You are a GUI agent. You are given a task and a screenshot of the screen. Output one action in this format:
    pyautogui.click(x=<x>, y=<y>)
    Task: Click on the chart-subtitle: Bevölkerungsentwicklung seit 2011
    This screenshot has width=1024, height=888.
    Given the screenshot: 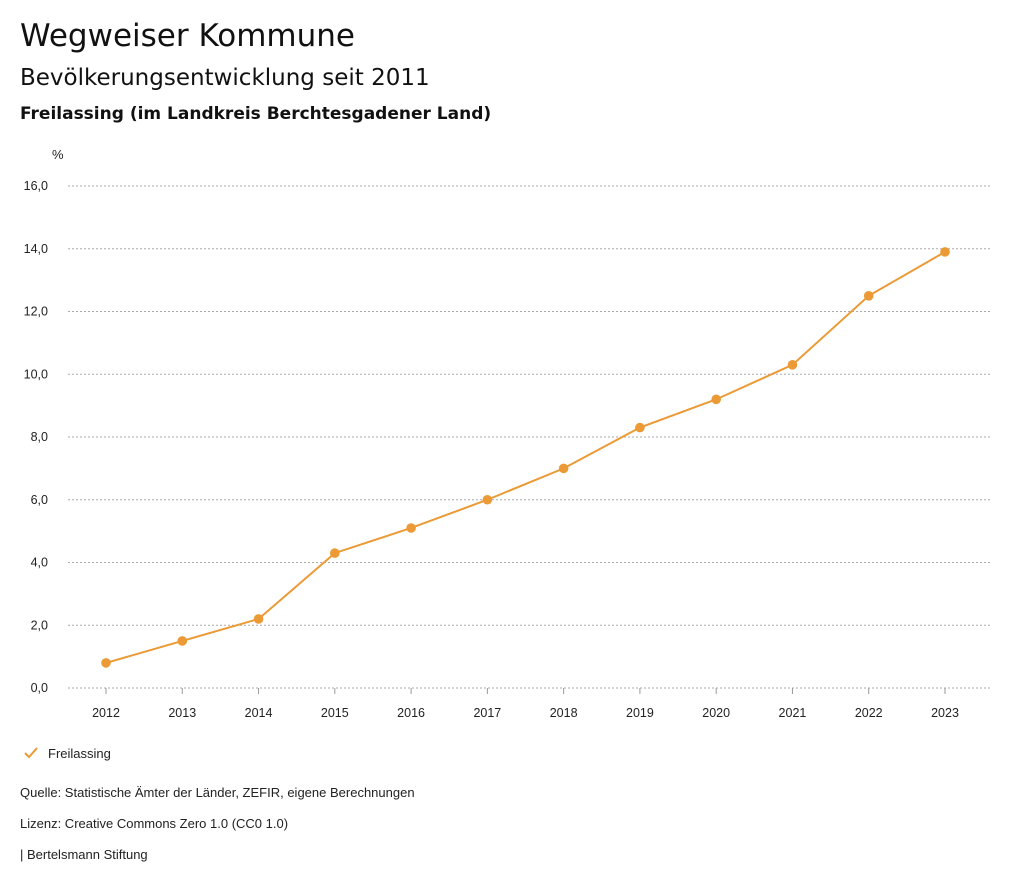 What is the action you would take?
    pyautogui.click(x=225, y=78)
    